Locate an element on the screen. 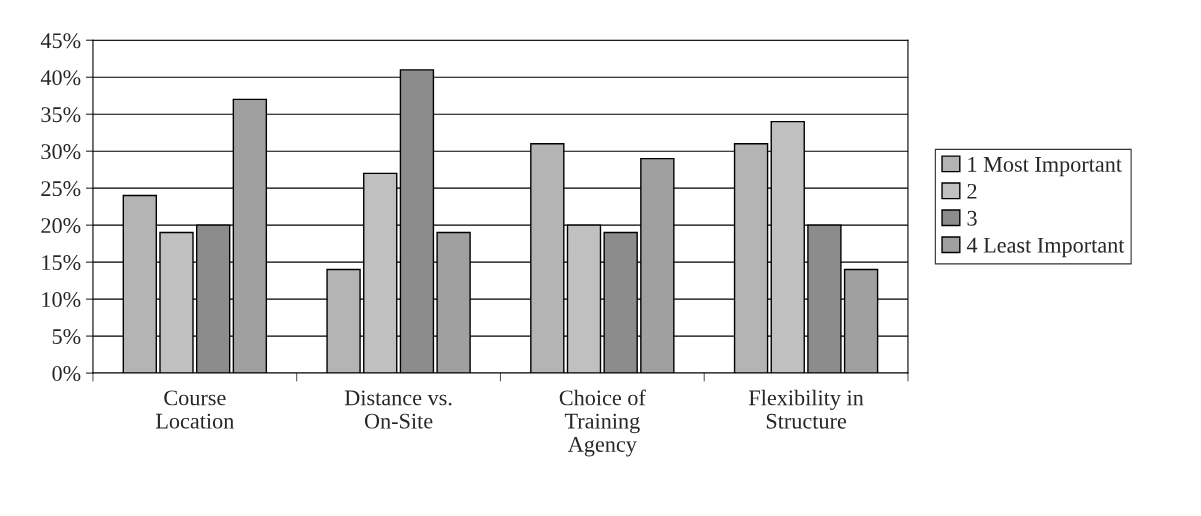  legend-label: 1 Most Important is located at coordinates (1045, 166).